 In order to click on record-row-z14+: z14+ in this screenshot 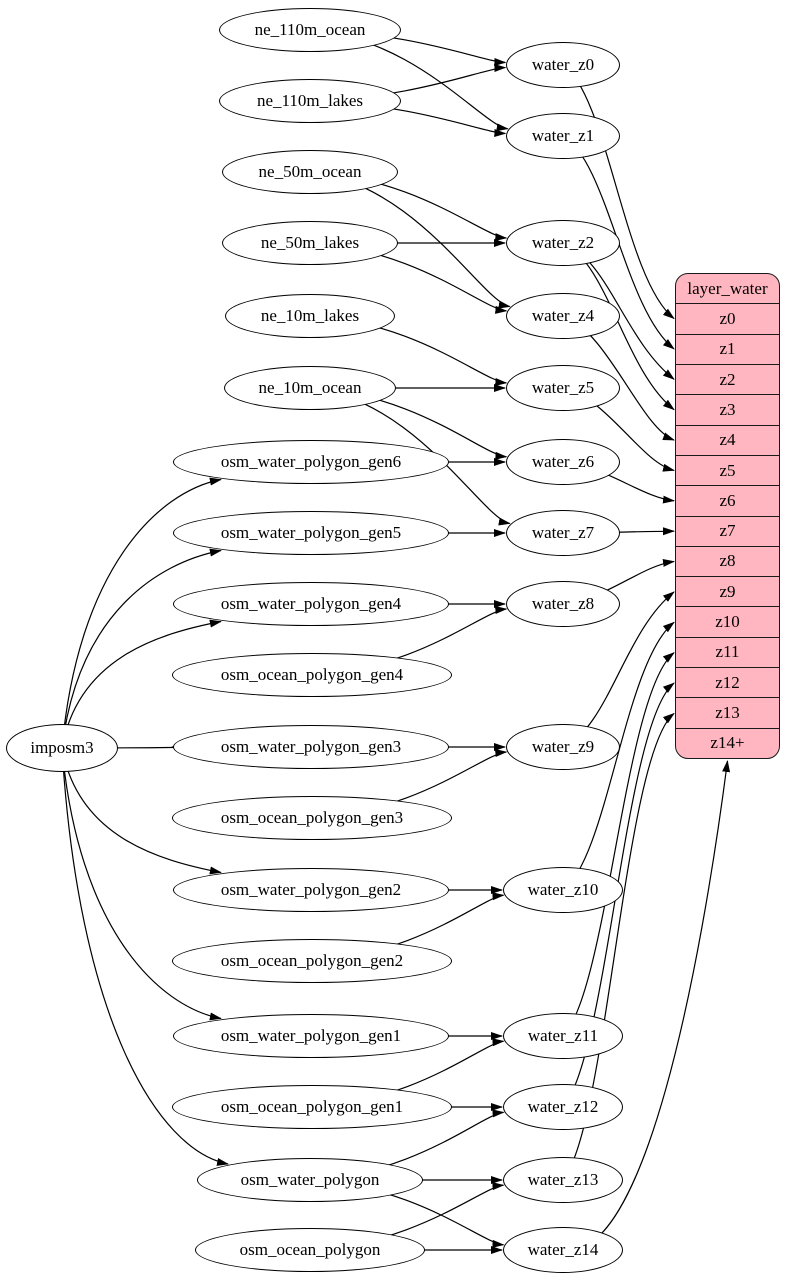, I will do `click(727, 742)`.